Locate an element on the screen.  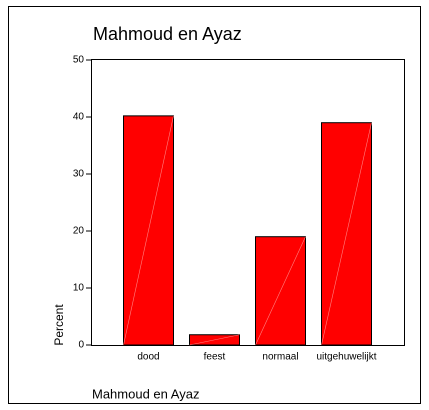
x-tick-label: dood is located at coordinates (148, 357).